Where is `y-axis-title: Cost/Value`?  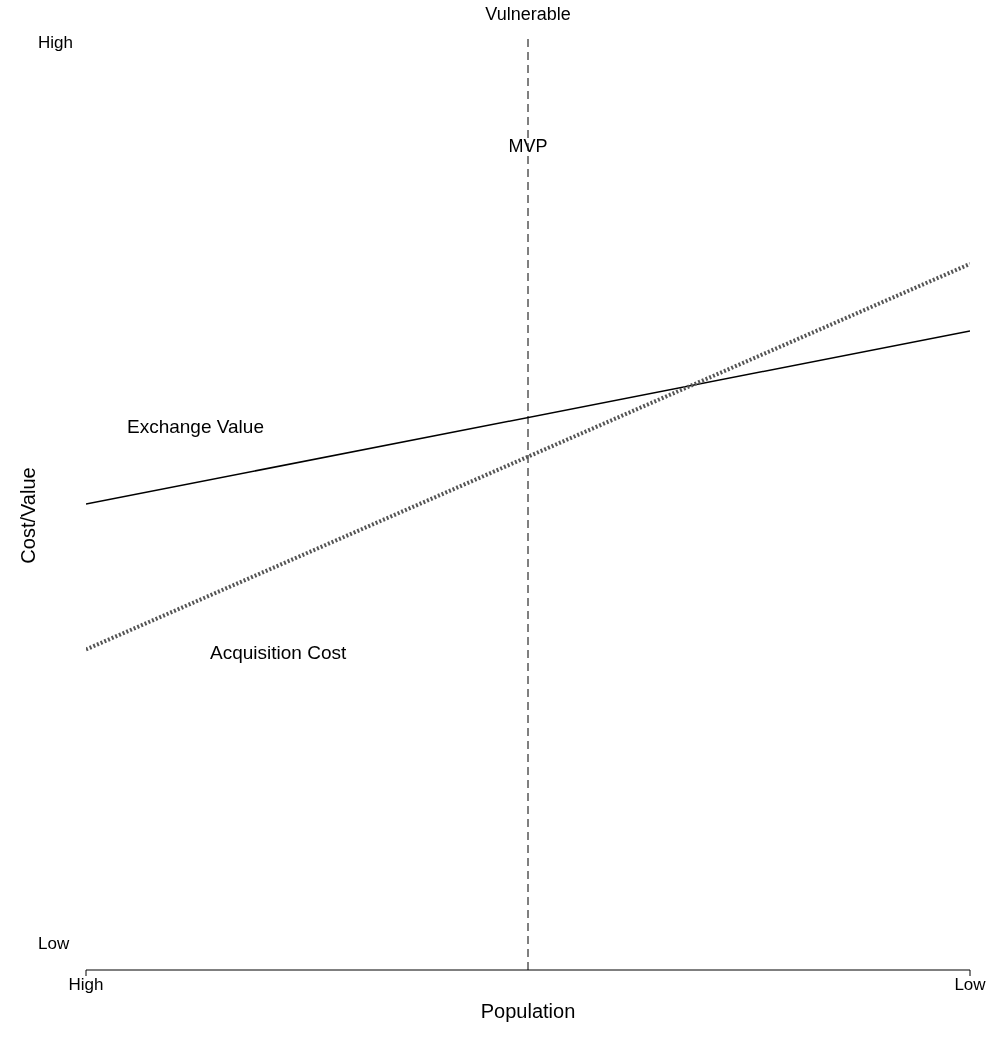
y-axis-title: Cost/Value is located at coordinates (28, 515).